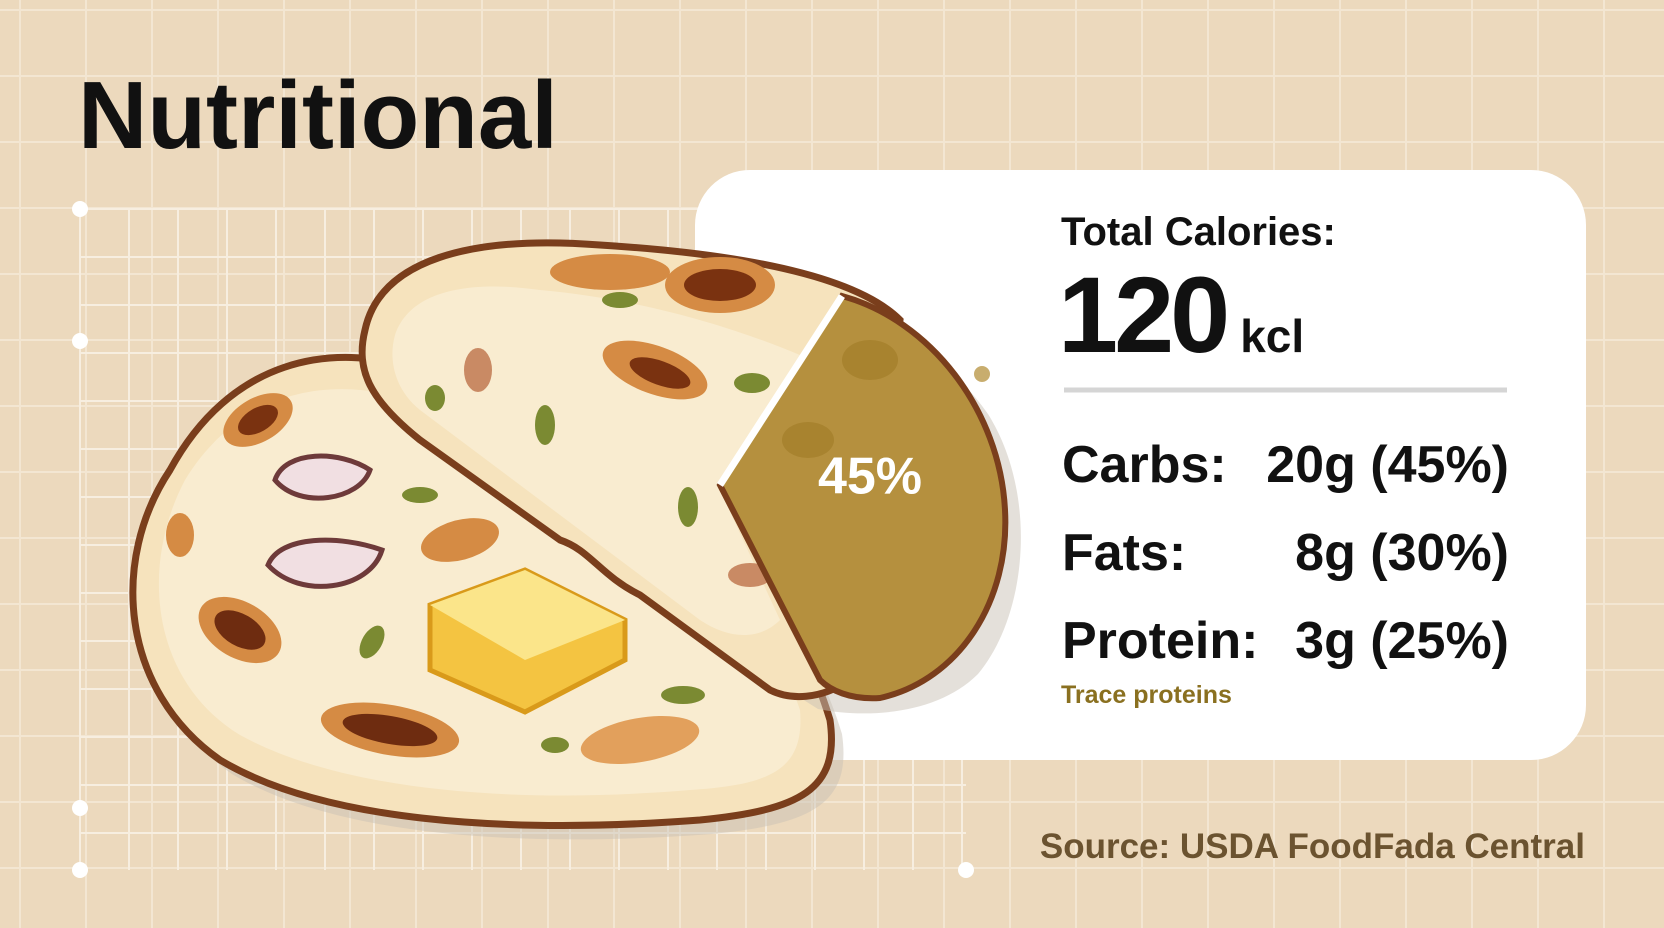 This screenshot has height=928, width=1664. What do you see at coordinates (1272, 336) in the screenshot?
I see `total-unit: kcl` at bounding box center [1272, 336].